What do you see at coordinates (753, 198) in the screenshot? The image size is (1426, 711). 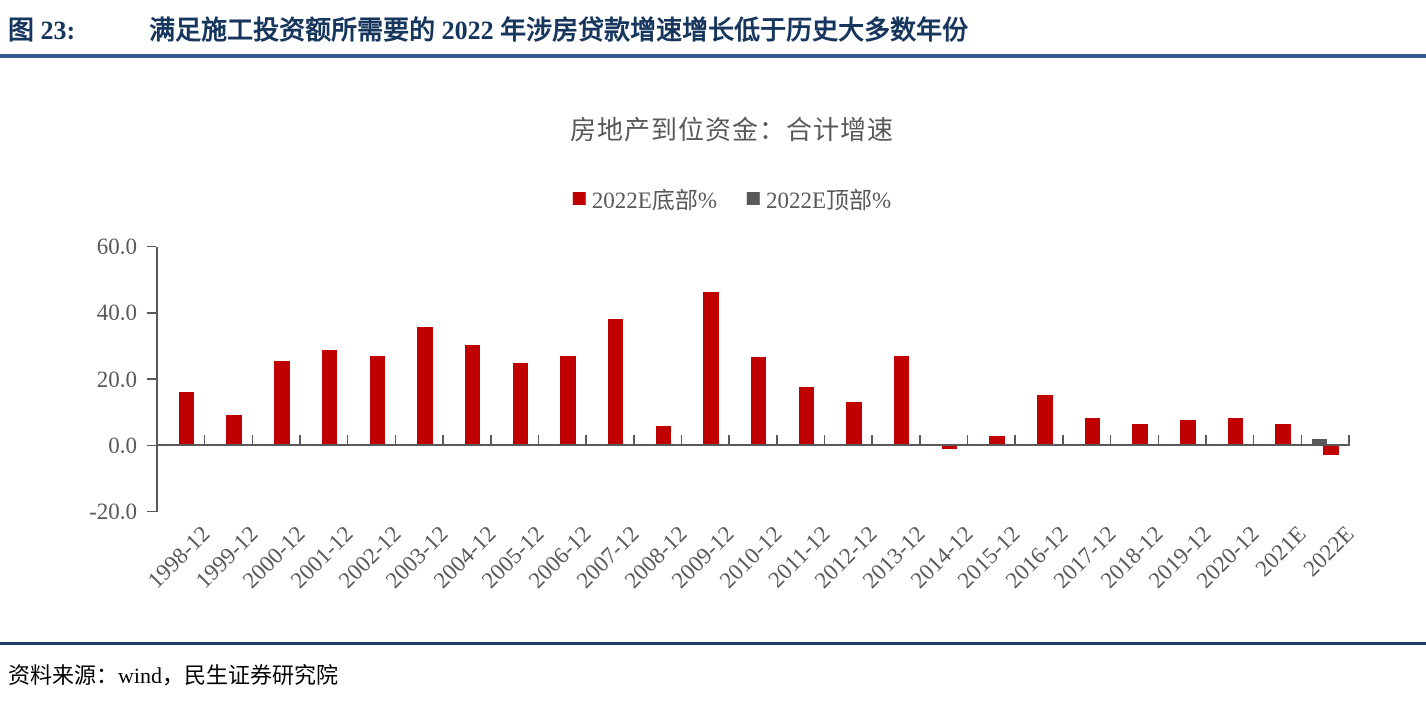 I see `legend-swatch-gray-icon` at bounding box center [753, 198].